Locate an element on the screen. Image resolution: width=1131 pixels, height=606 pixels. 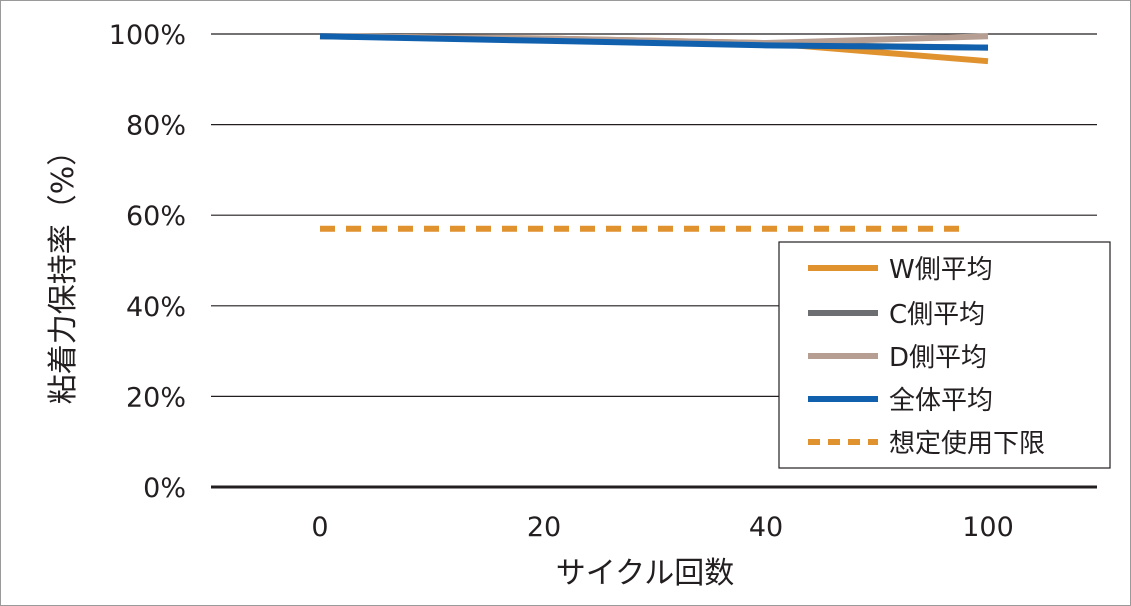
x-tick-label: 40 is located at coordinates (766, 527).